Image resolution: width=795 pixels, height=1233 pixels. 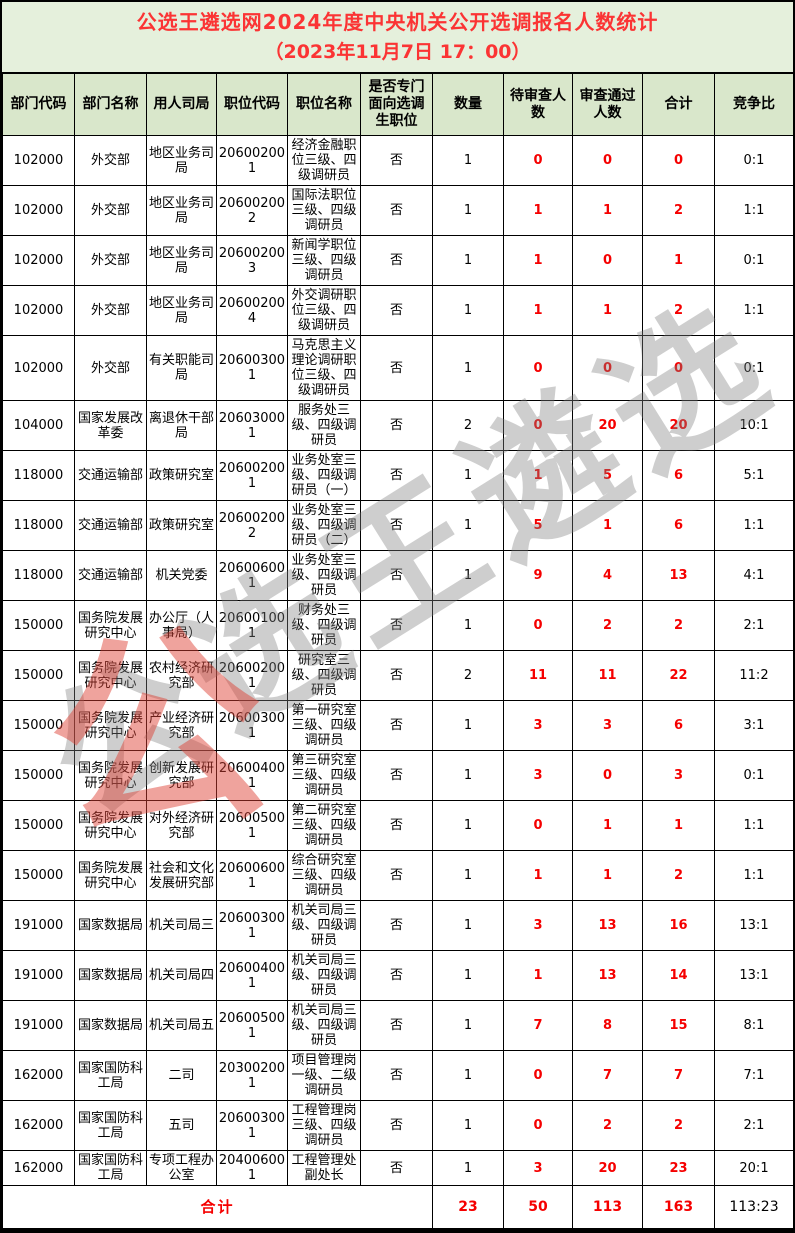 I want to click on ratio-cell: 3:1, so click(x=753, y=725).